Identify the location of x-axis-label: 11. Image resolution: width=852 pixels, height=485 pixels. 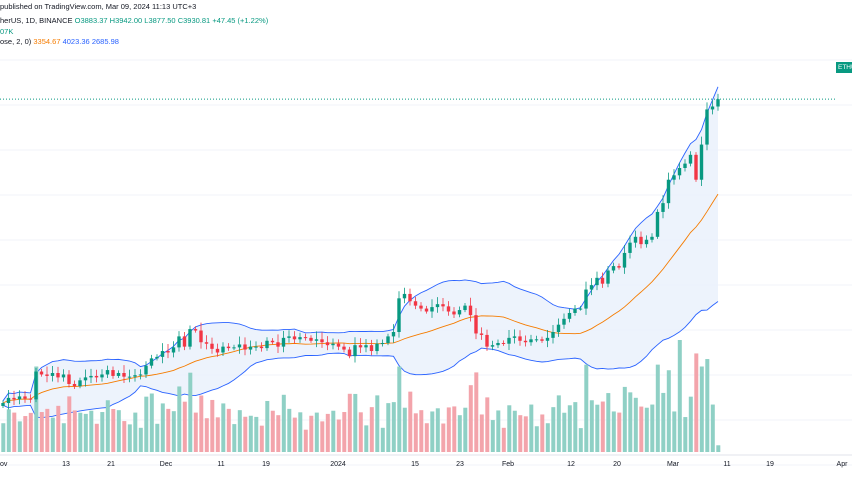
(726, 464).